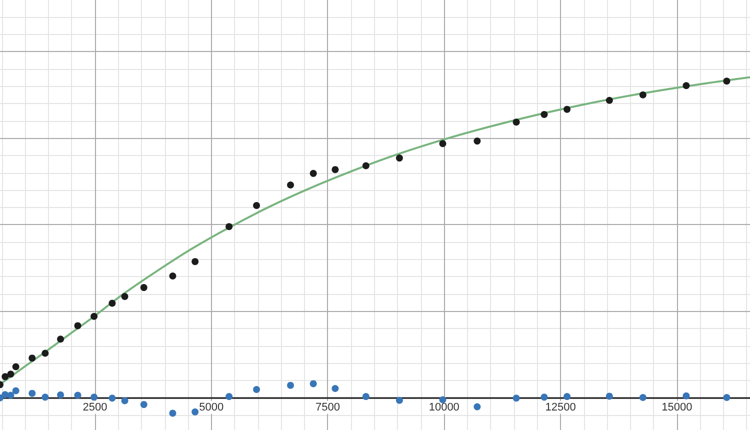 This screenshot has width=750, height=430. I want to click on x-tick-label: 5000, so click(211, 407).